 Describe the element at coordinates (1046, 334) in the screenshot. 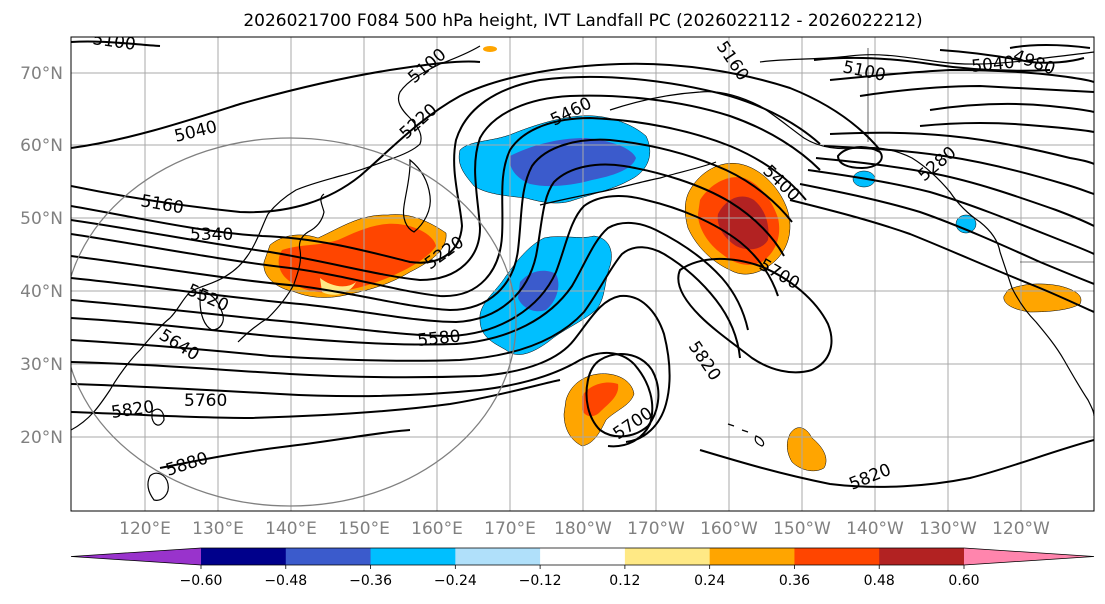

I see `coast-north-america` at that location.